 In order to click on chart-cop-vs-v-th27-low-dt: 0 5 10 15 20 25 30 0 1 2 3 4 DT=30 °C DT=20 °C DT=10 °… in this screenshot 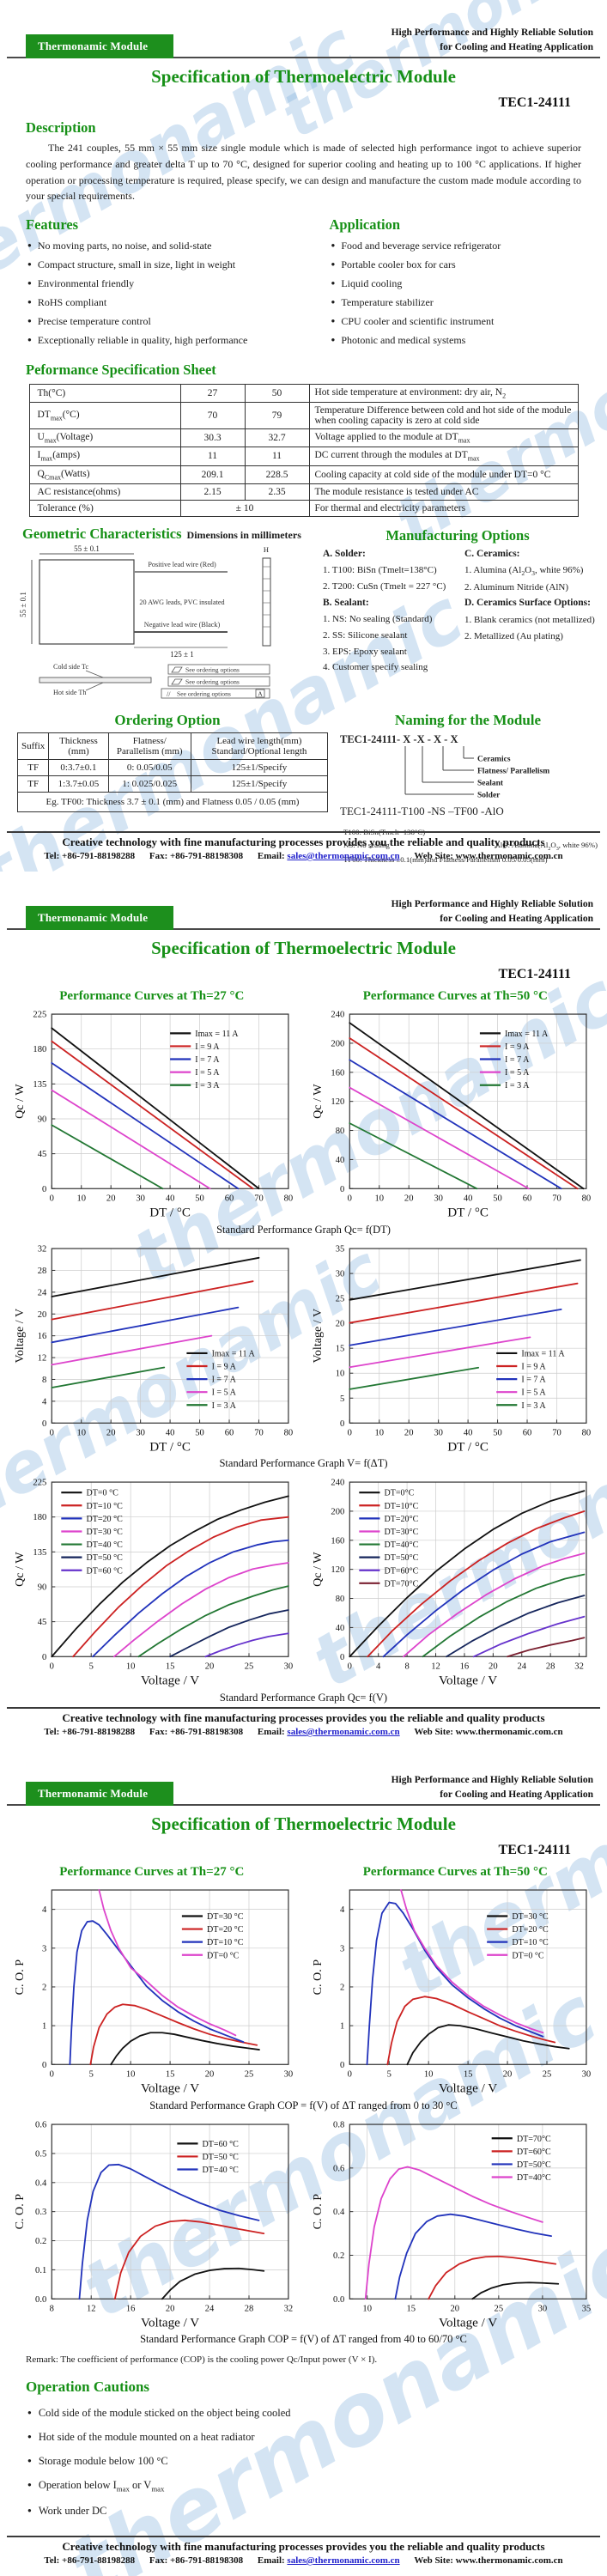, I will do `click(154, 1989)`.